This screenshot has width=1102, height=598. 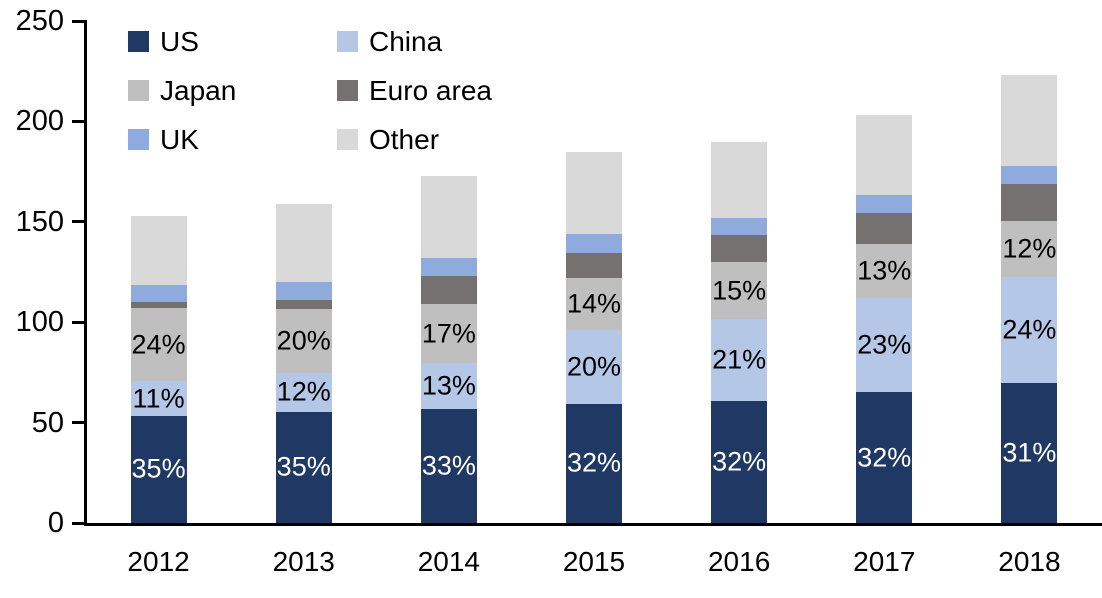 What do you see at coordinates (303, 561) in the screenshot?
I see `x-tick-label-2013: 2013` at bounding box center [303, 561].